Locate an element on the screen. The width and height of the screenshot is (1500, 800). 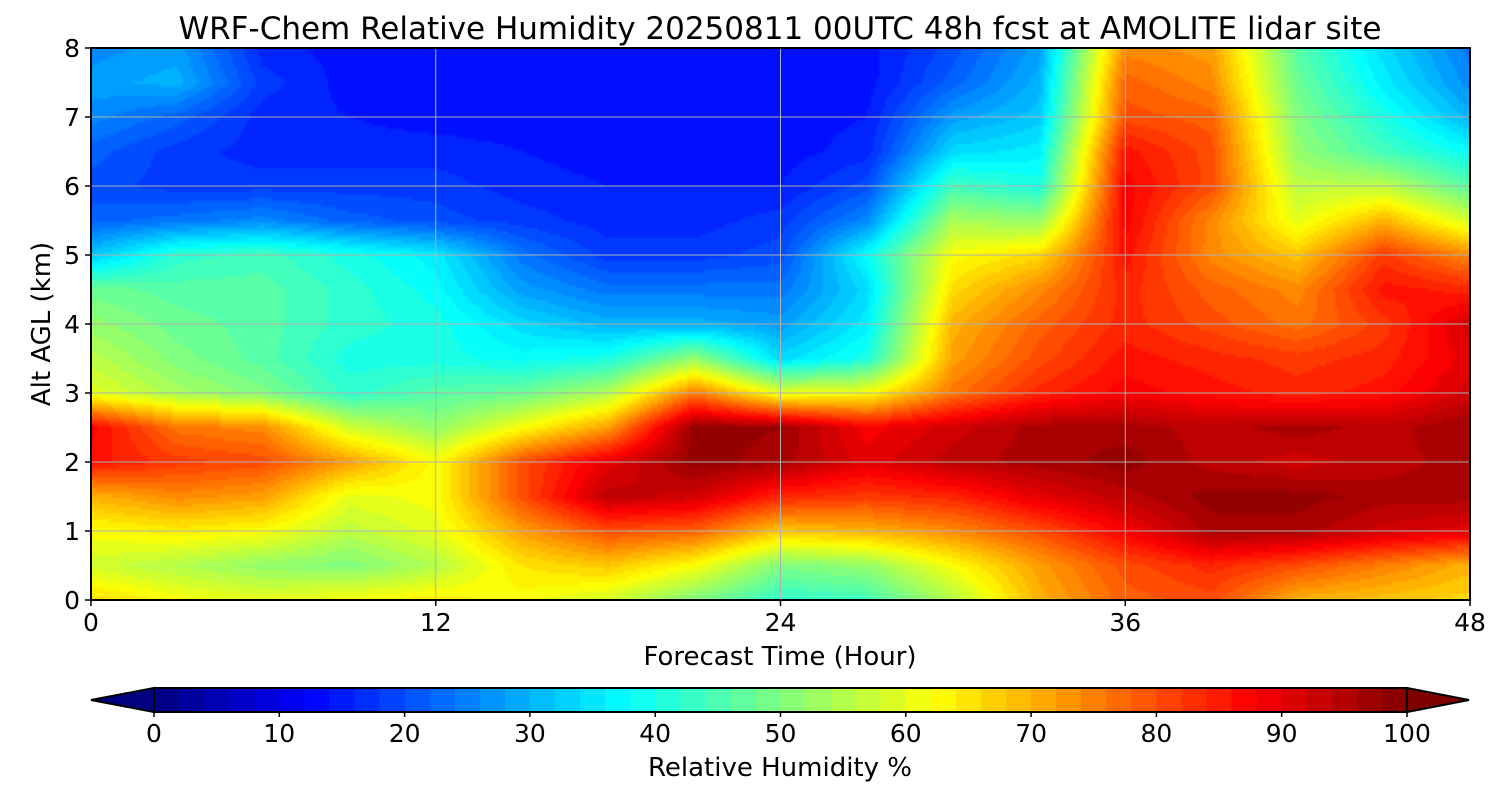
colorbar-tick-label: 60 is located at coordinates (906, 733).